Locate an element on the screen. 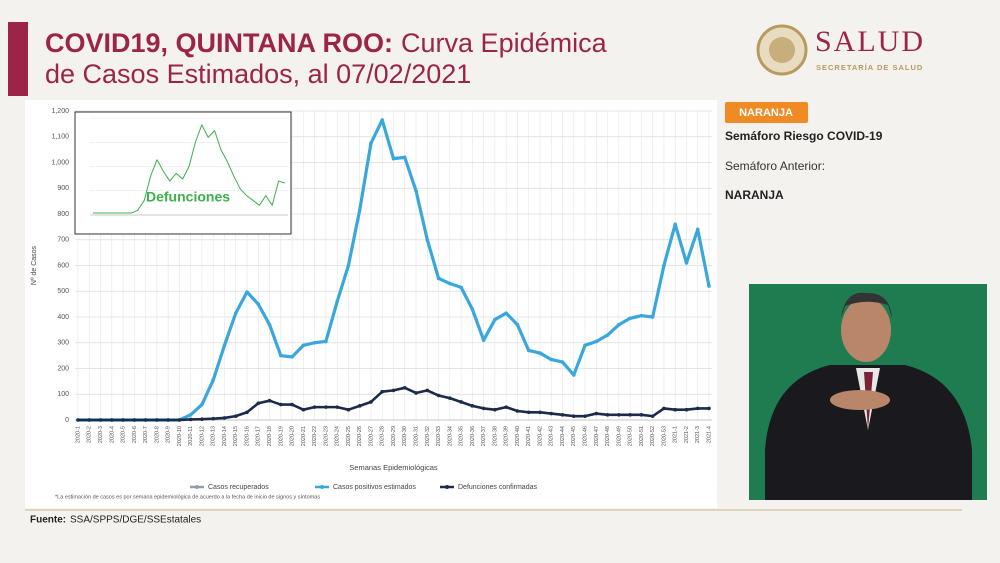 The image size is (1000, 563). x-tick-label: 2021-3 is located at coordinates (698, 434).